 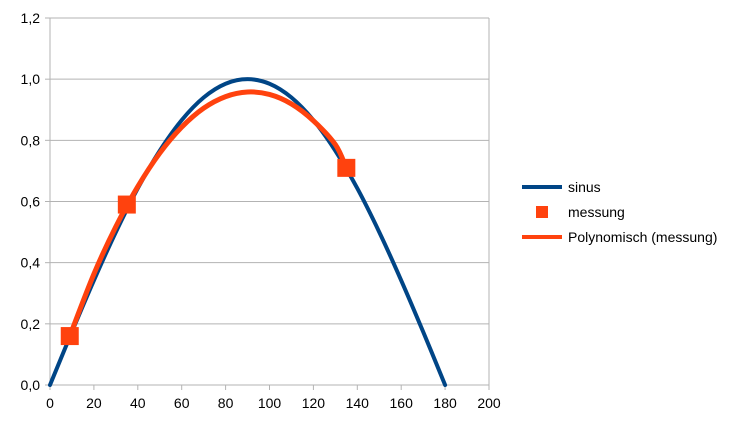 I want to click on legend: sinus messung Polynomisch (messung), so click(x=619, y=212).